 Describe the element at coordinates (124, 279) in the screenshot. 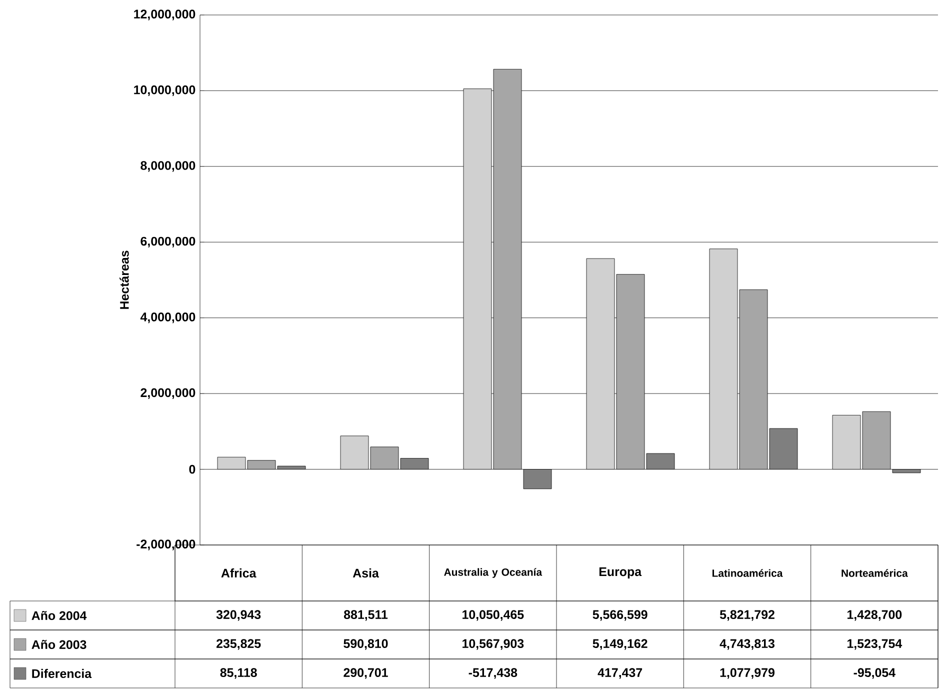

I see `y-axis-title: Hectáreas` at that location.